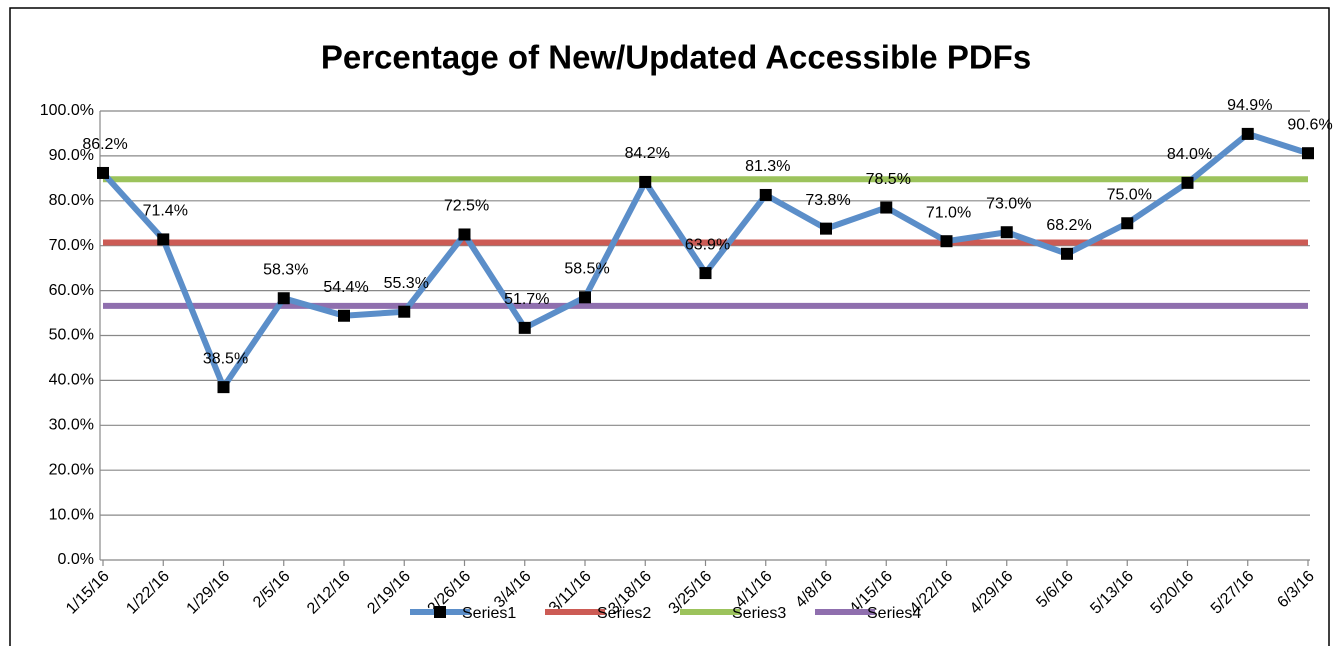 The image size is (1339, 646). Describe the element at coordinates (285, 269) in the screenshot. I see `data-label: 58.3%` at that location.